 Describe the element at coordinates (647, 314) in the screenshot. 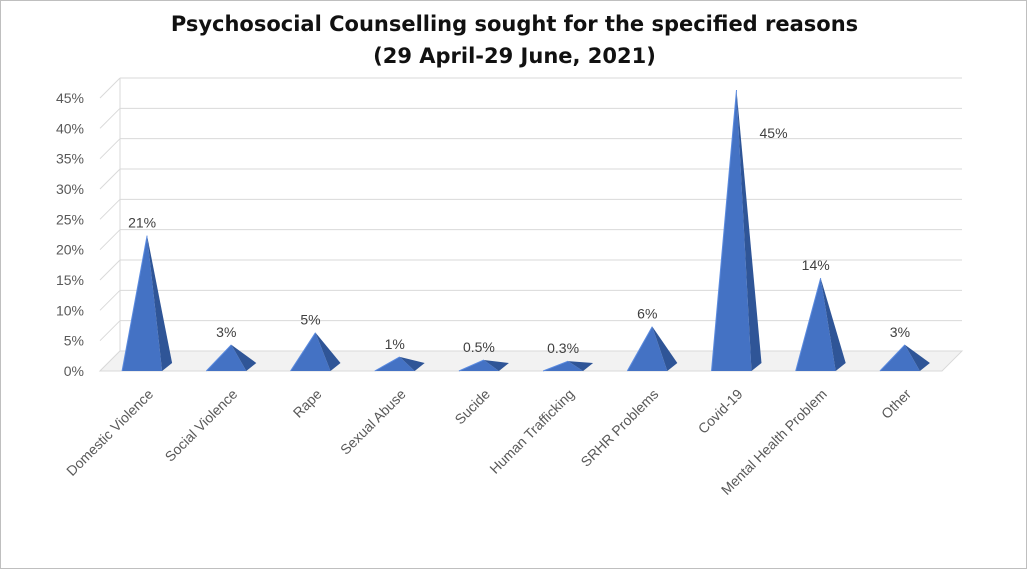

I see `data-label: 6%` at that location.